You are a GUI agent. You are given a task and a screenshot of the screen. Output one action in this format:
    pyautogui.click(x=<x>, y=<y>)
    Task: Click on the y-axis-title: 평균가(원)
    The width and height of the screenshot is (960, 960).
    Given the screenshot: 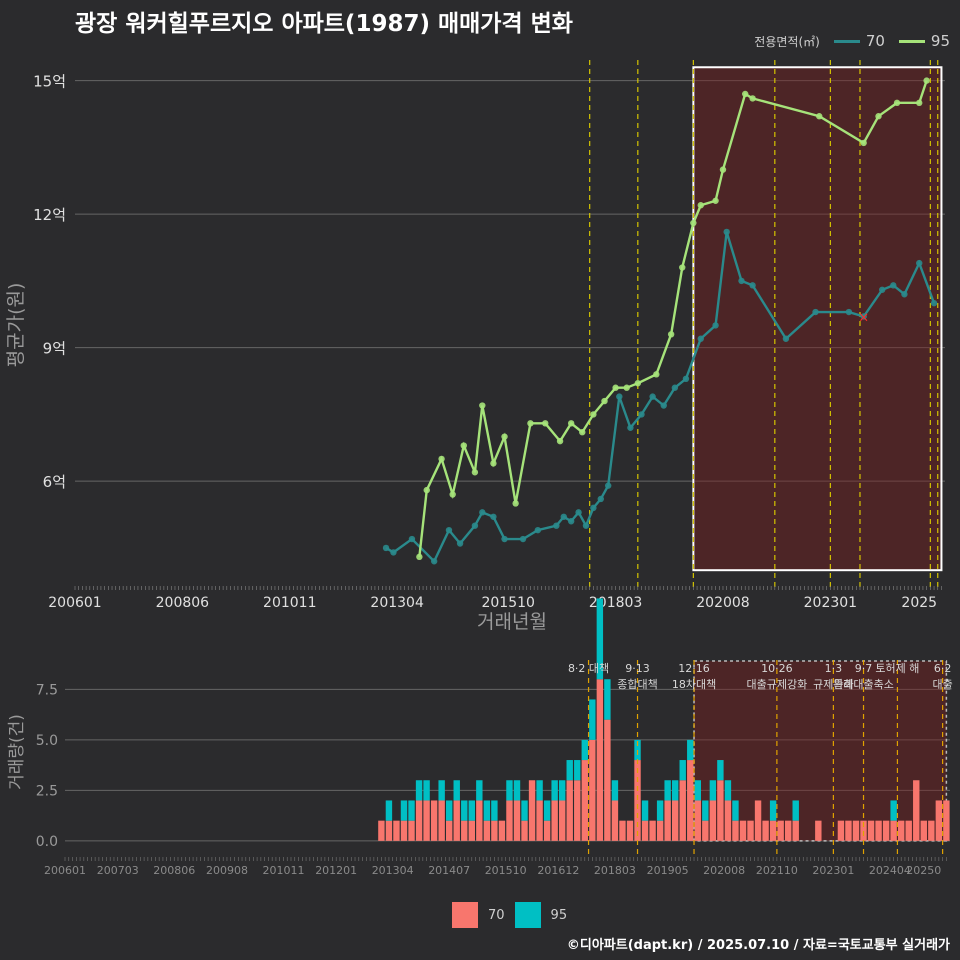 What is the action you would take?
    pyautogui.click(x=16, y=325)
    